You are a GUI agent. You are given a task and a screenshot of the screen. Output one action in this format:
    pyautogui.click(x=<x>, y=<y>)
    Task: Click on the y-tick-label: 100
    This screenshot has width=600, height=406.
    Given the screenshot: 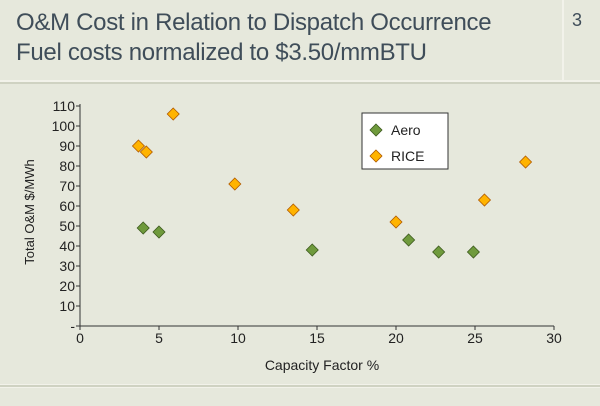 What is the action you would take?
    pyautogui.click(x=64, y=126)
    